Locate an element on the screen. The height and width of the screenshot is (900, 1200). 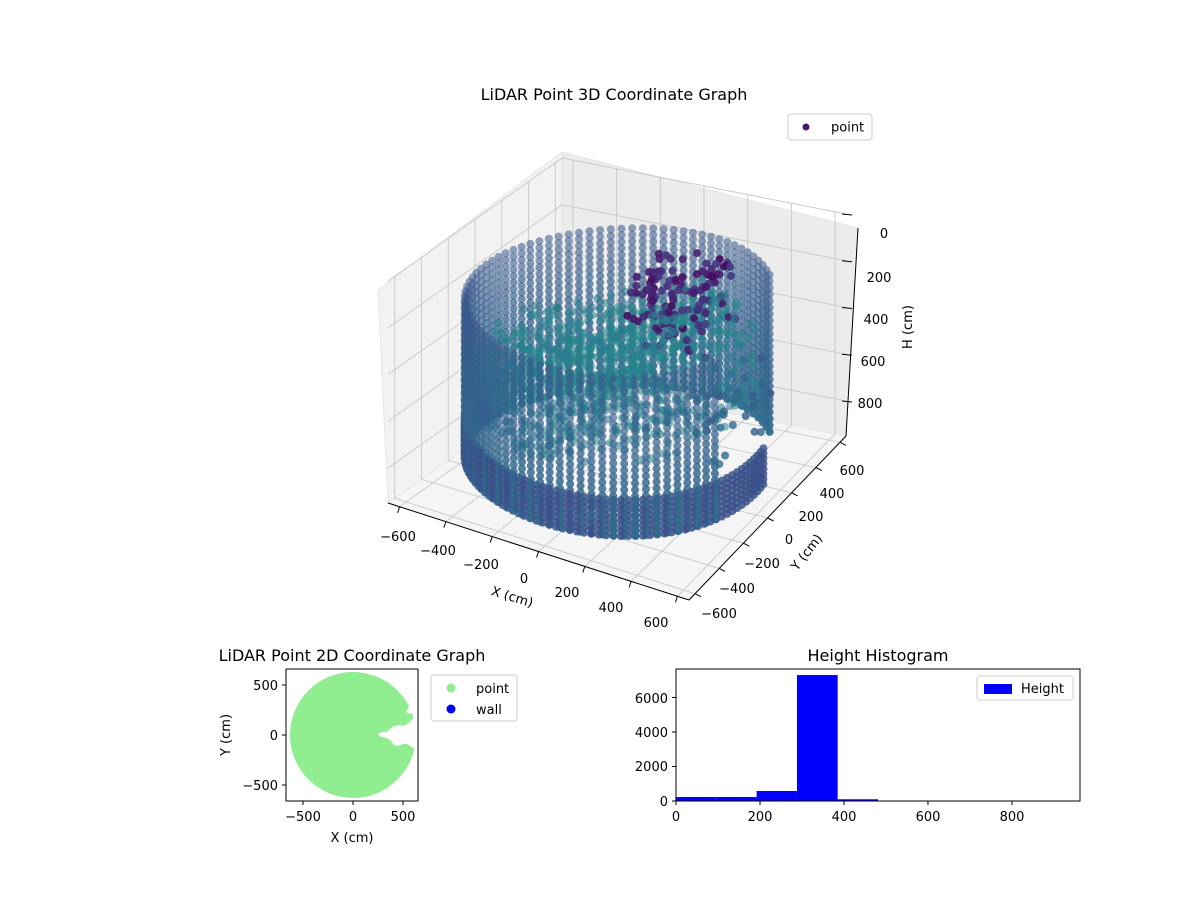
x-tick: 400 is located at coordinates (844, 817).